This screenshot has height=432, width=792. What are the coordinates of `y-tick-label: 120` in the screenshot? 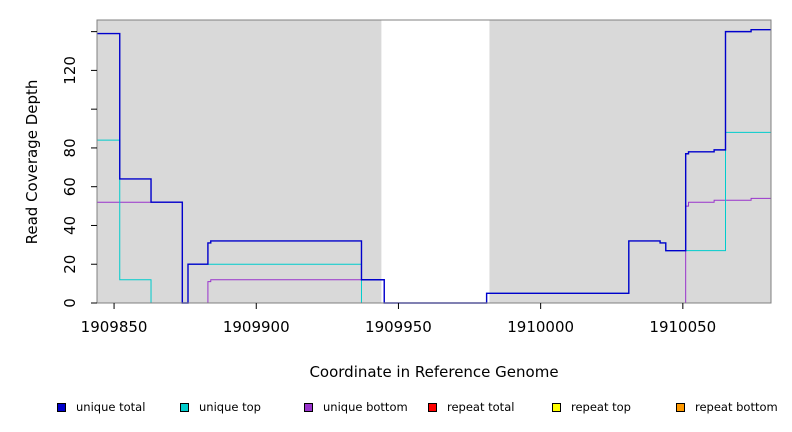 It's located at (70, 70).